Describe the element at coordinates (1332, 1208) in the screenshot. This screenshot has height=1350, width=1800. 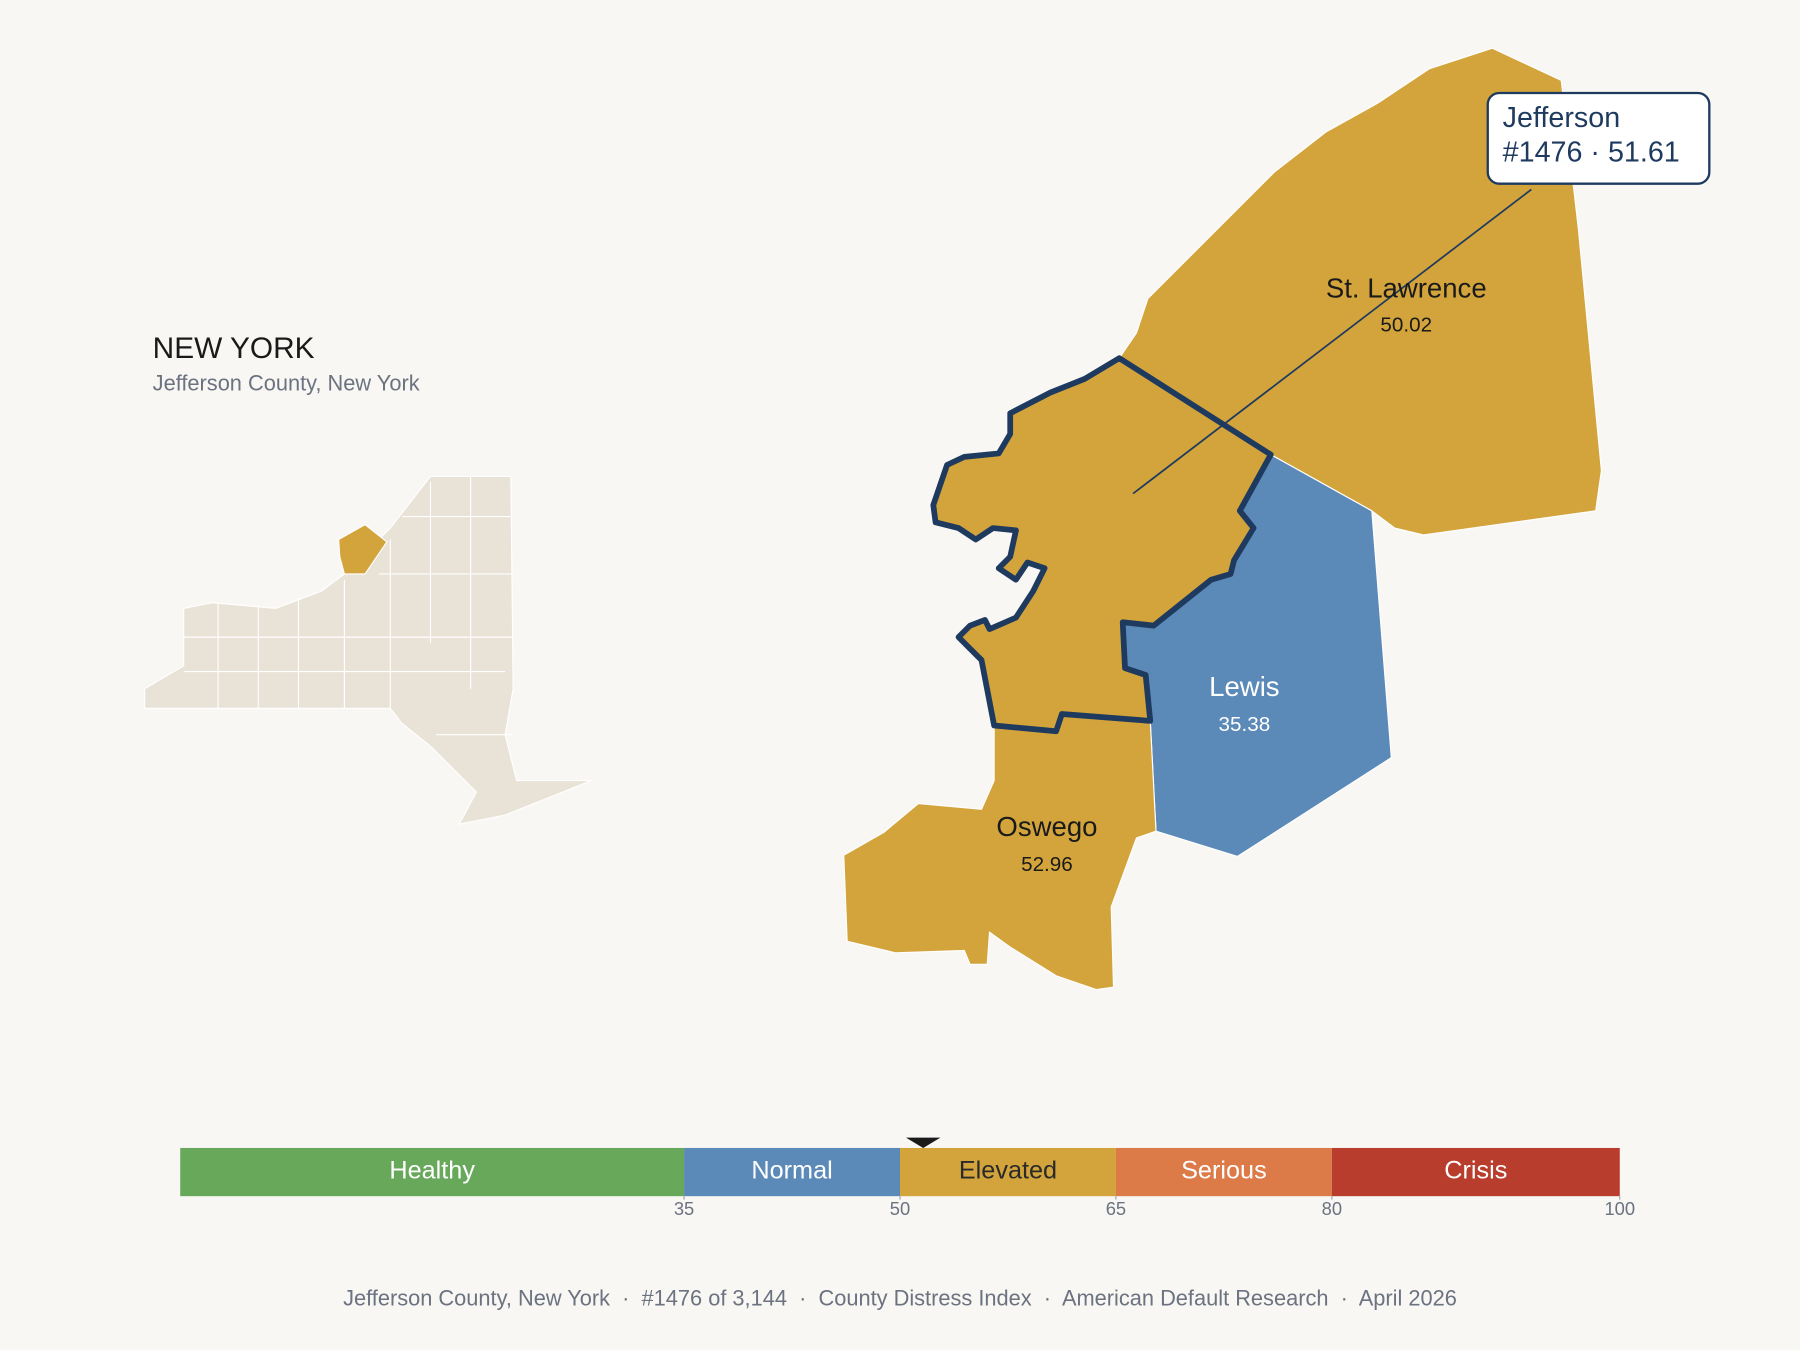
I see `scale-tick-label: 80` at that location.